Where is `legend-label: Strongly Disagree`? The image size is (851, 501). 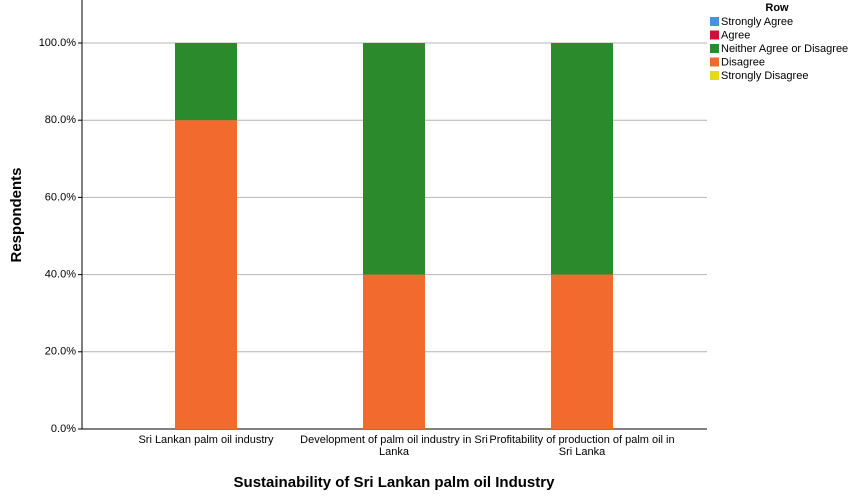 legend-label: Strongly Disagree is located at coordinates (764, 76).